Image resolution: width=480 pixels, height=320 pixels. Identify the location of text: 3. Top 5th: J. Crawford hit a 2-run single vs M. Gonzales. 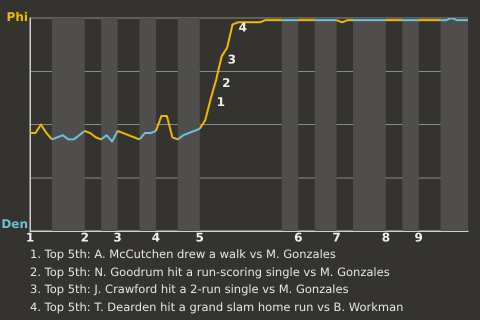
(190, 289).